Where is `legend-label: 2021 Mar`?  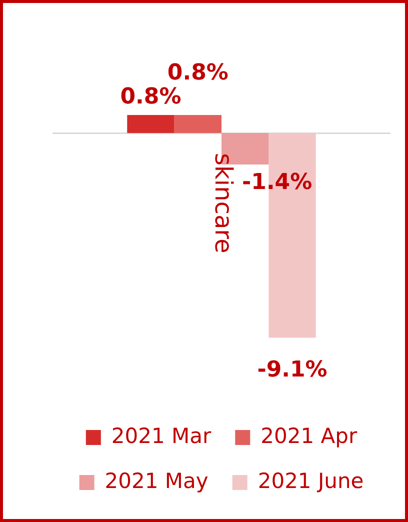
legend-label: 2021 Mar is located at coordinates (161, 436).